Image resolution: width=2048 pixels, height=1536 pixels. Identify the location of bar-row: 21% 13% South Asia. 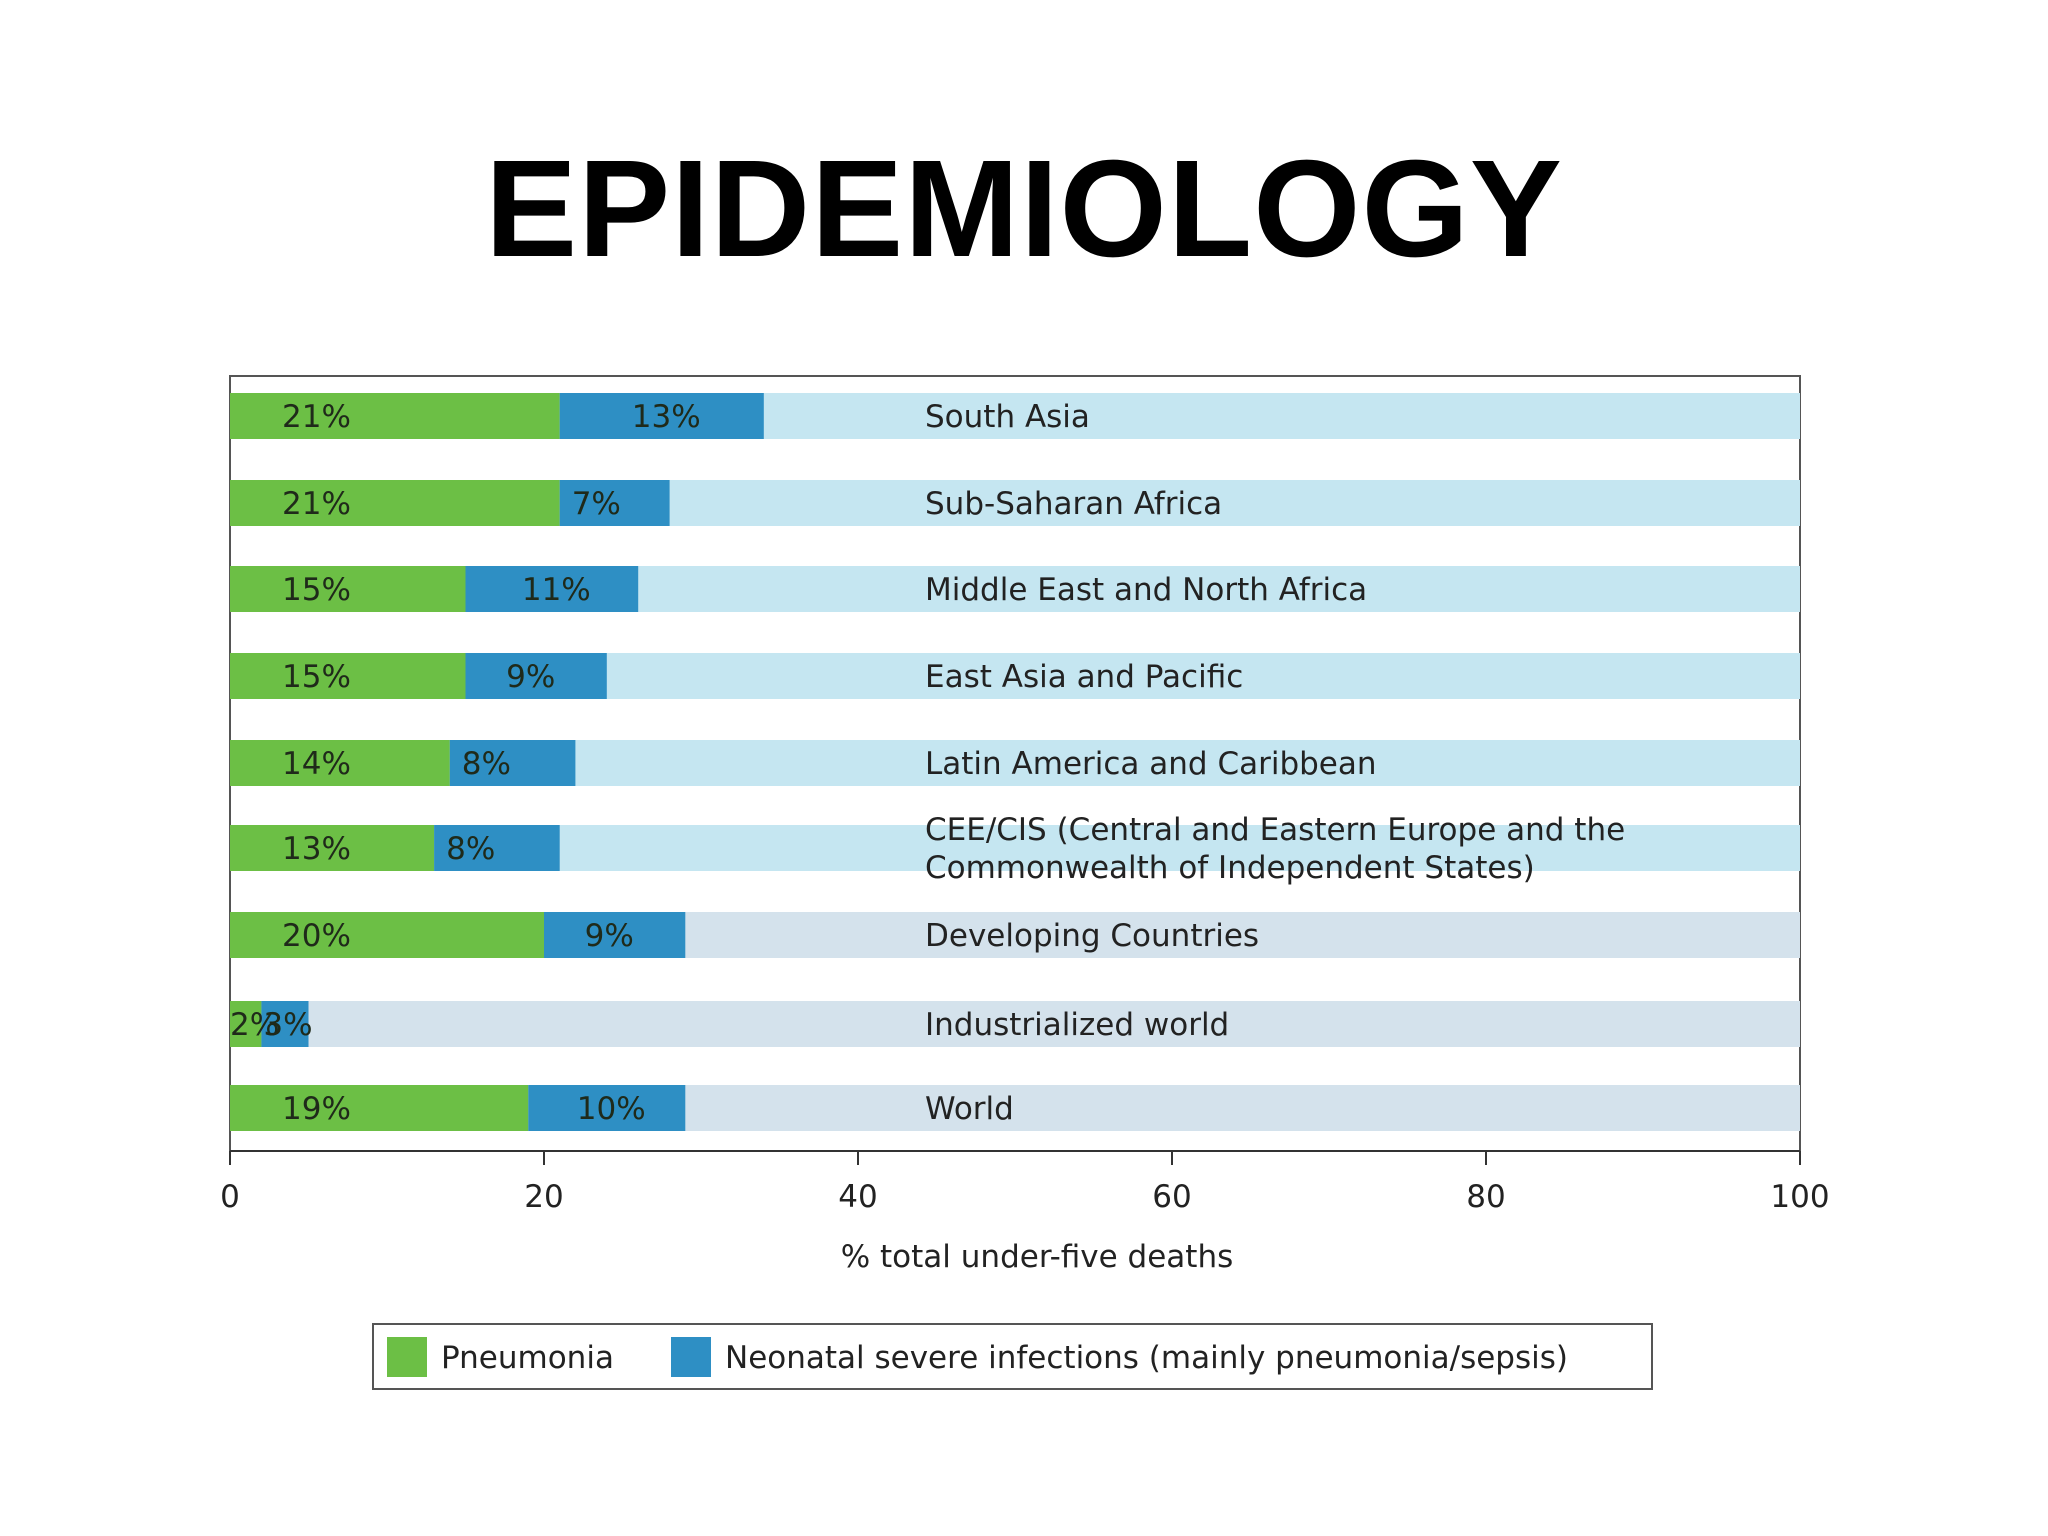
(1015, 416).